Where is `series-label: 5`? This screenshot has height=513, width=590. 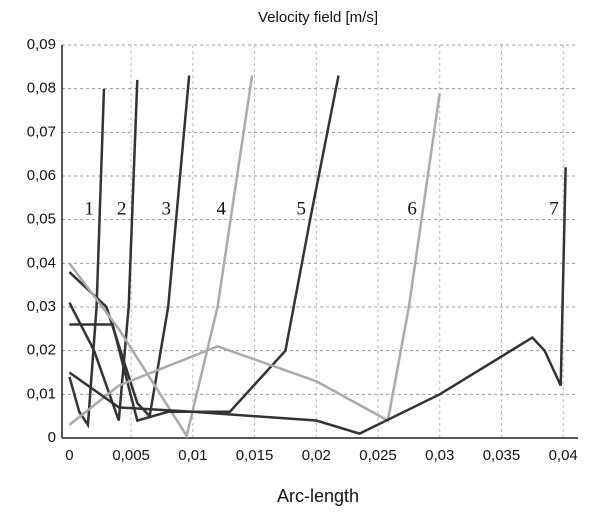 series-label: 5 is located at coordinates (302, 208).